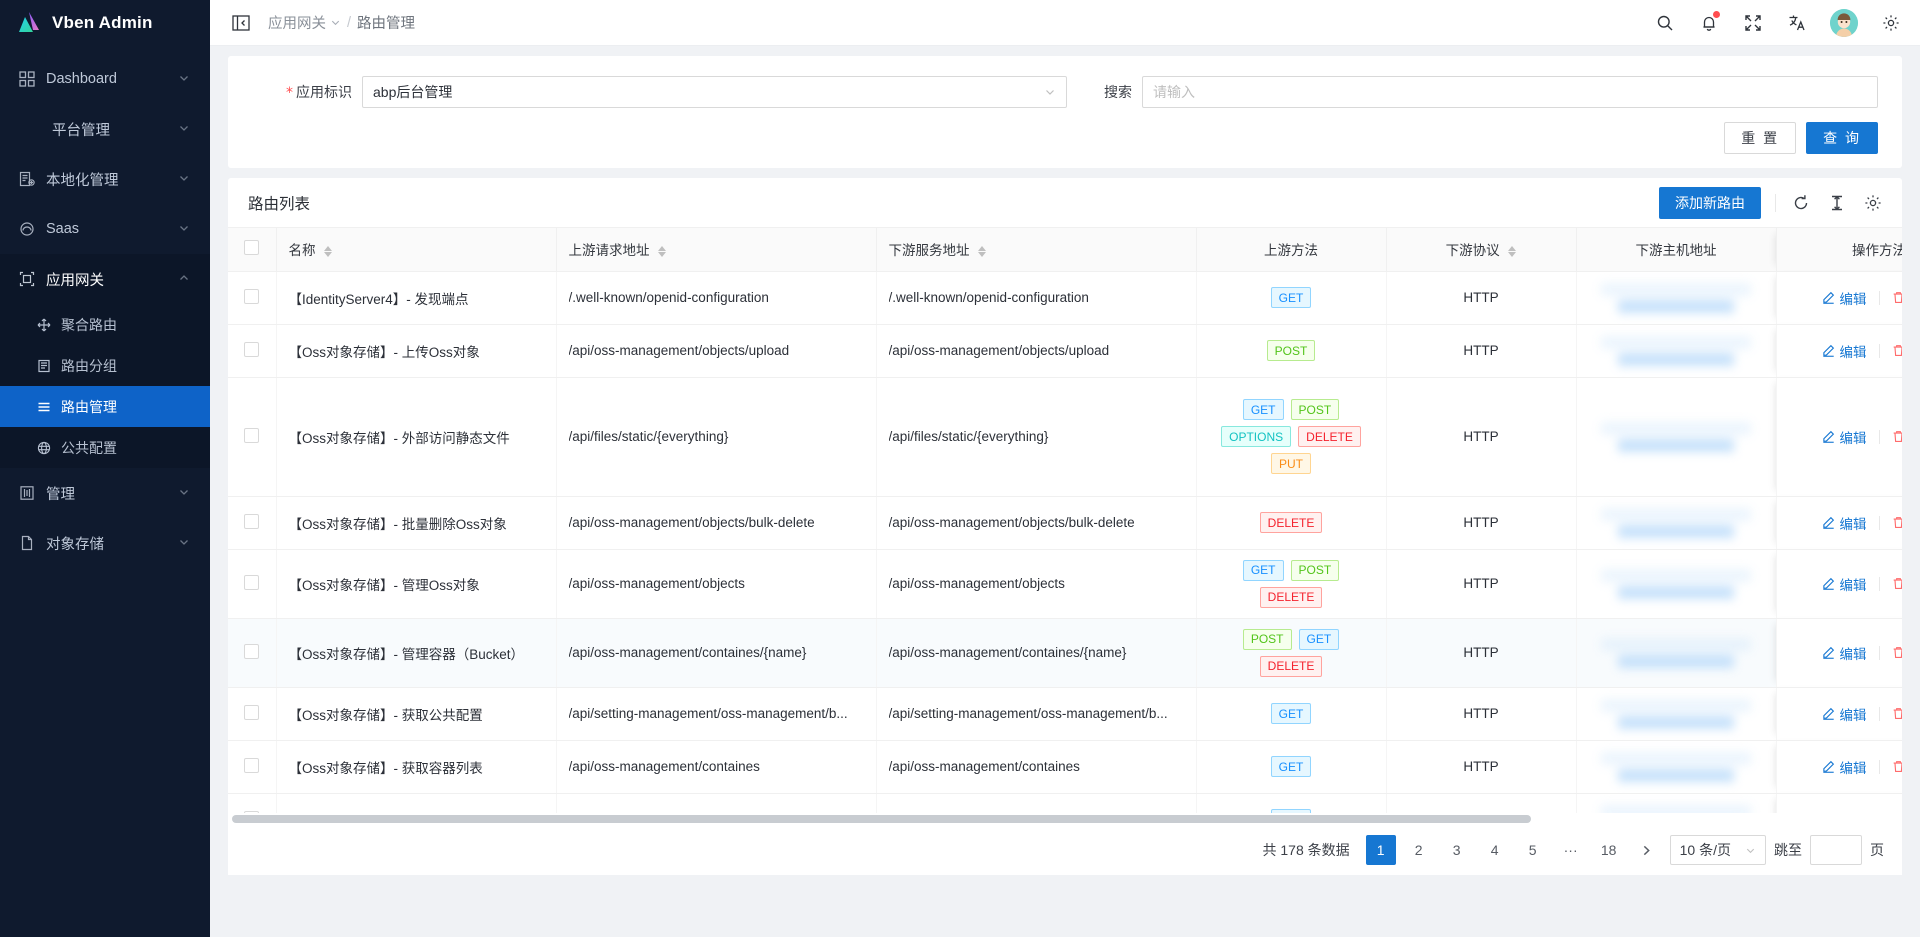 The image size is (1920, 937). Describe the element at coordinates (105, 447) in the screenshot. I see `sidebar-item-public-config: 公共配置` at that location.